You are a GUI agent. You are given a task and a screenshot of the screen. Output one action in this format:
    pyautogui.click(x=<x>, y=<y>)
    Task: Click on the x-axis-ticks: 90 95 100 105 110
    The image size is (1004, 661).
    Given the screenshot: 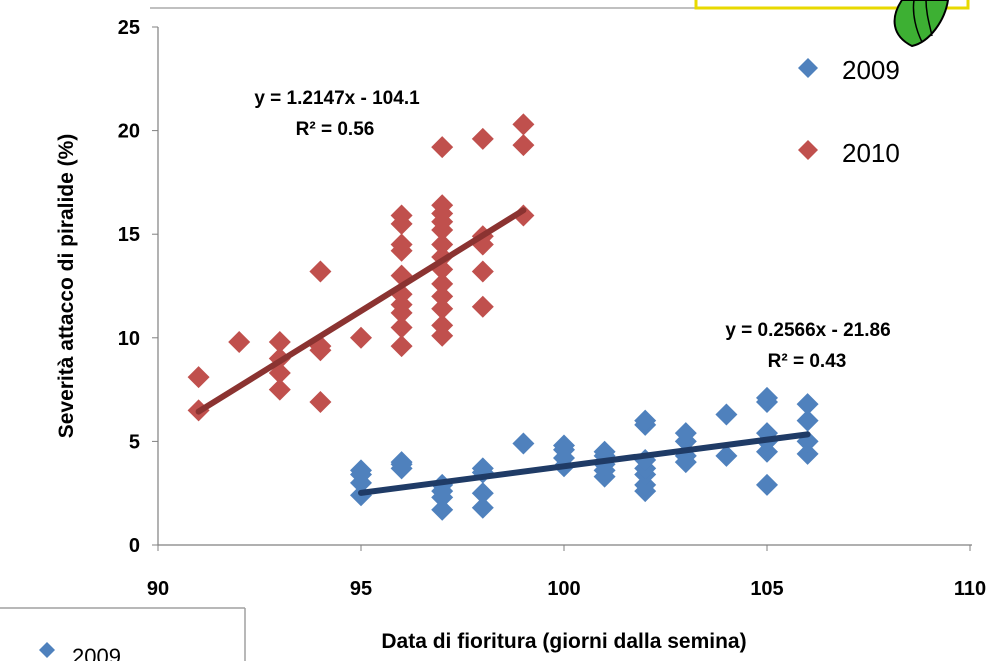 What is the action you would take?
    pyautogui.click(x=566, y=572)
    